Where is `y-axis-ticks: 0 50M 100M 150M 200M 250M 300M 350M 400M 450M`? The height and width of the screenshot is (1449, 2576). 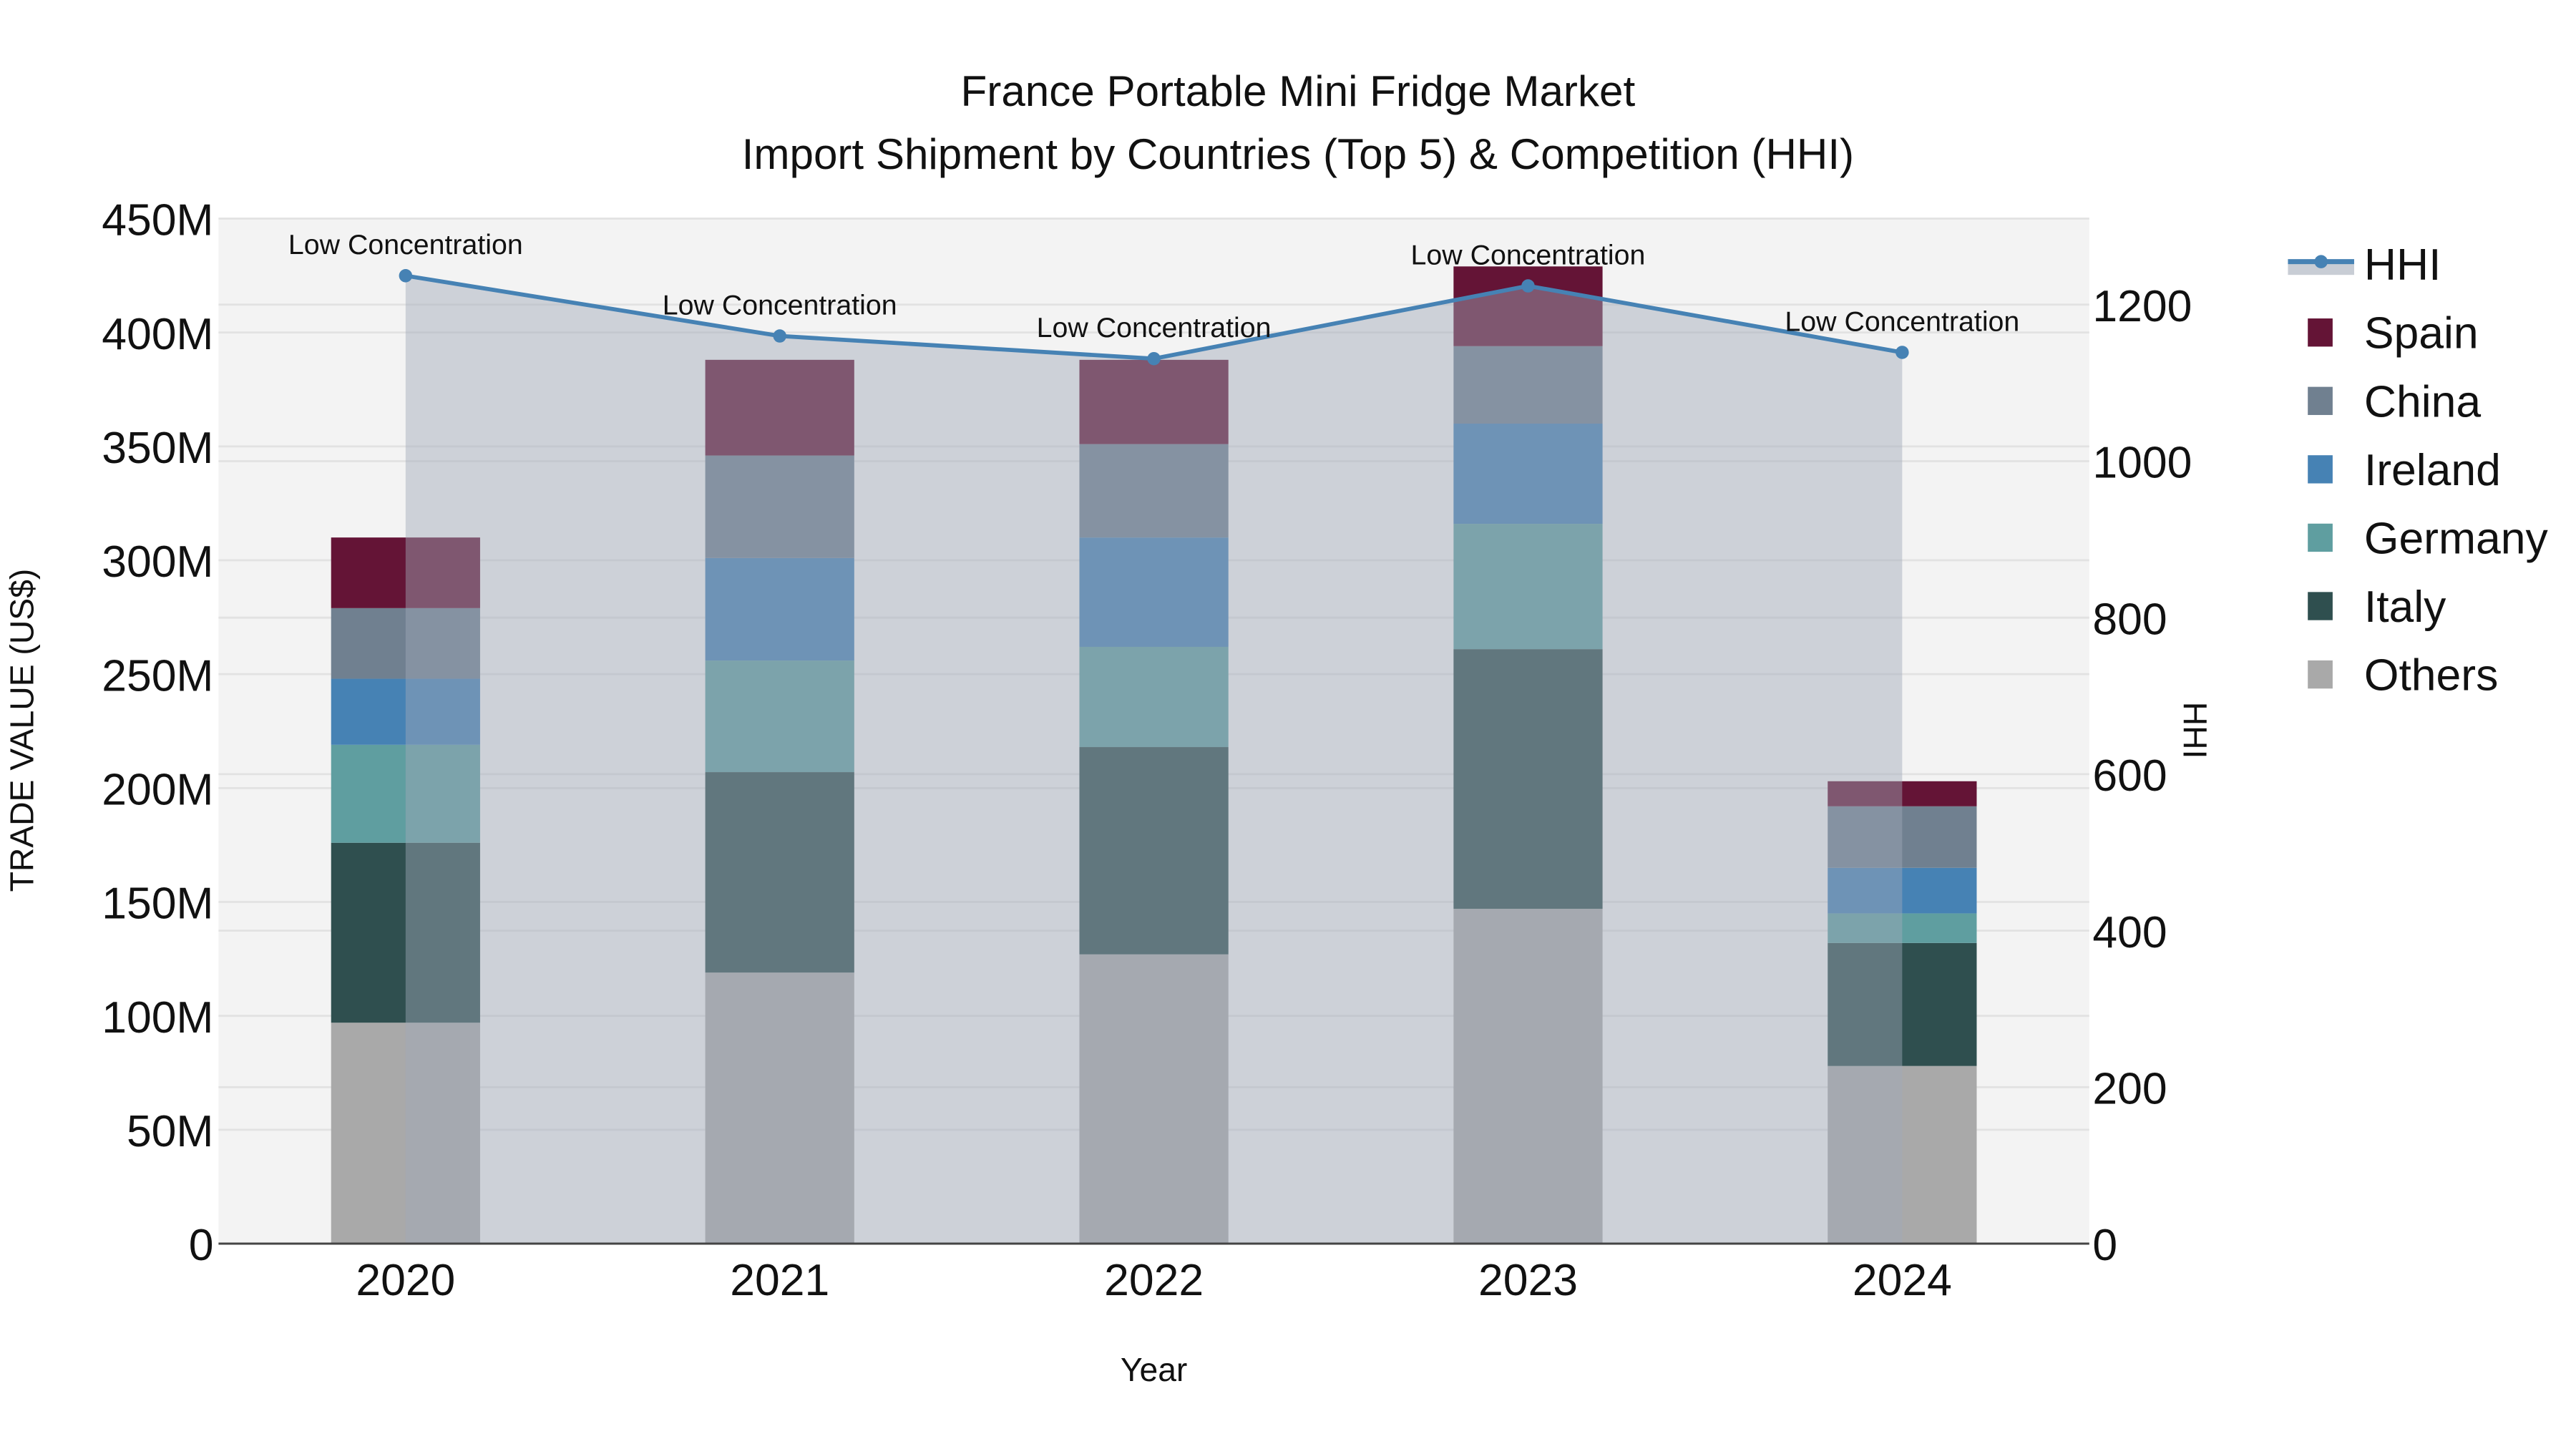 y-axis-ticks: 0 50M 100M 150M 200M 250M 300M 350M 400M 450M is located at coordinates (157, 733).